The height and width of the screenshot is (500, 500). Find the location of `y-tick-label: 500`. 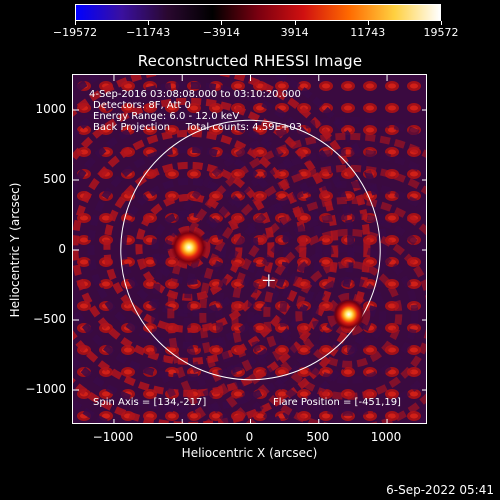

y-tick-label: 500 is located at coordinates (54, 179).